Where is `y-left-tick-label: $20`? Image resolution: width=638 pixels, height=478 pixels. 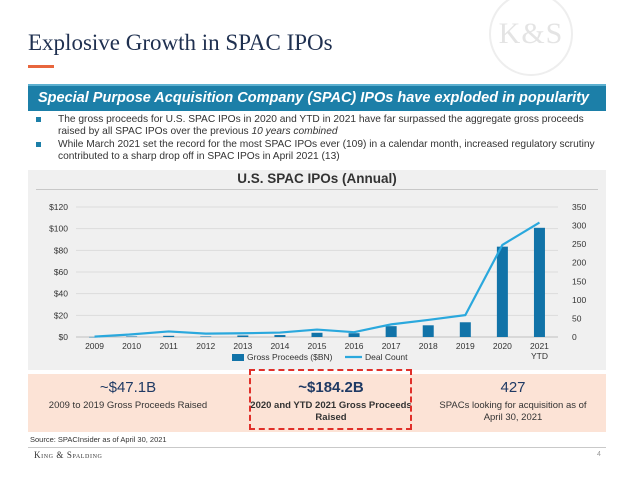
y-left-tick-label: $20 is located at coordinates (61, 315).